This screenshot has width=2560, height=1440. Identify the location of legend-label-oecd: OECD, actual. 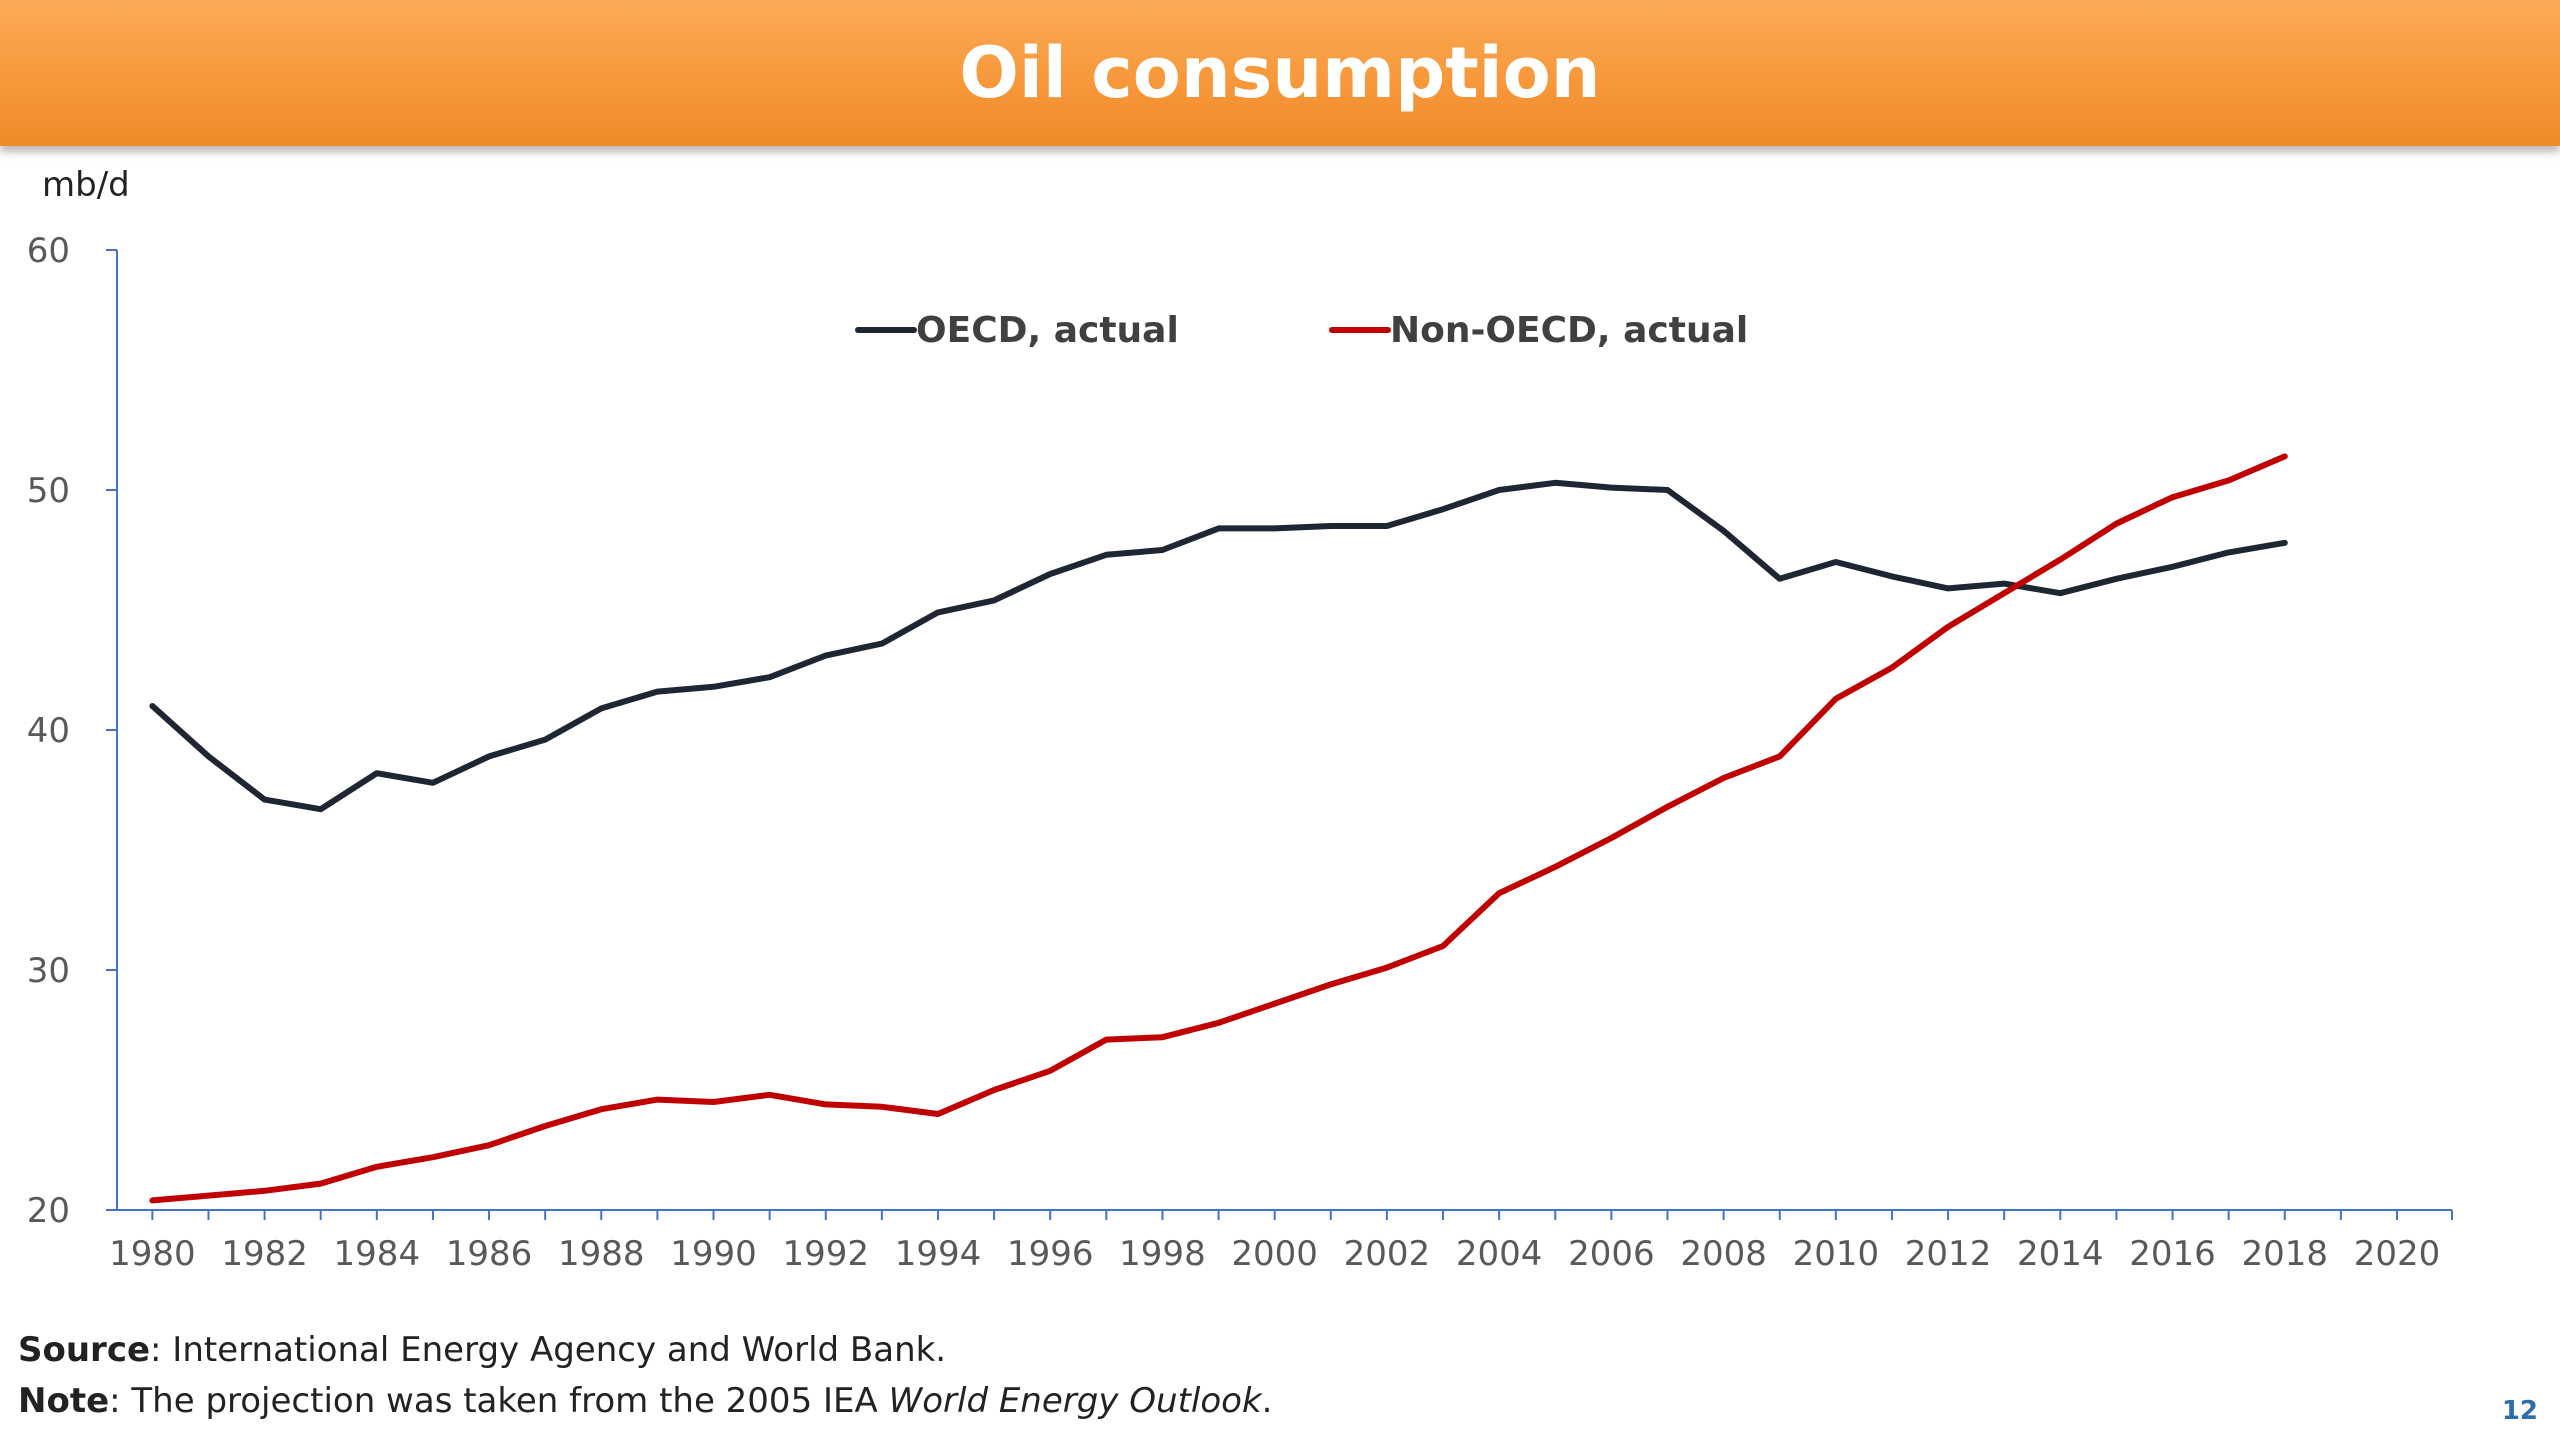
(1047, 330).